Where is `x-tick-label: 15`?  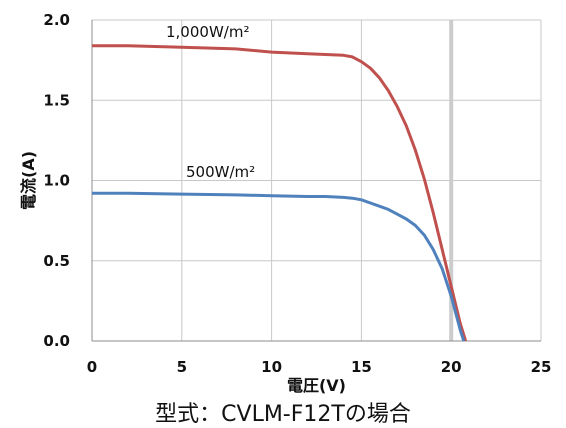 x-tick-label: 15 is located at coordinates (361, 367).